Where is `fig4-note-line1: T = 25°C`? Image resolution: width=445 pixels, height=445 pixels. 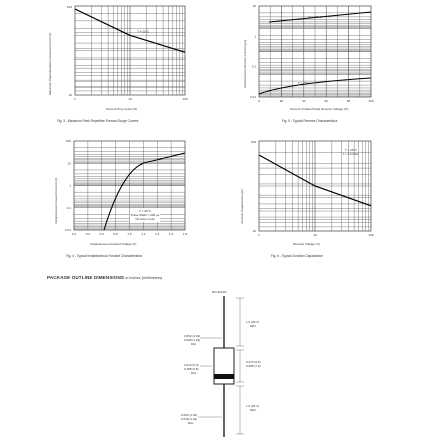 fig4-note-line1: T = 25°C is located at coordinates (145, 211).